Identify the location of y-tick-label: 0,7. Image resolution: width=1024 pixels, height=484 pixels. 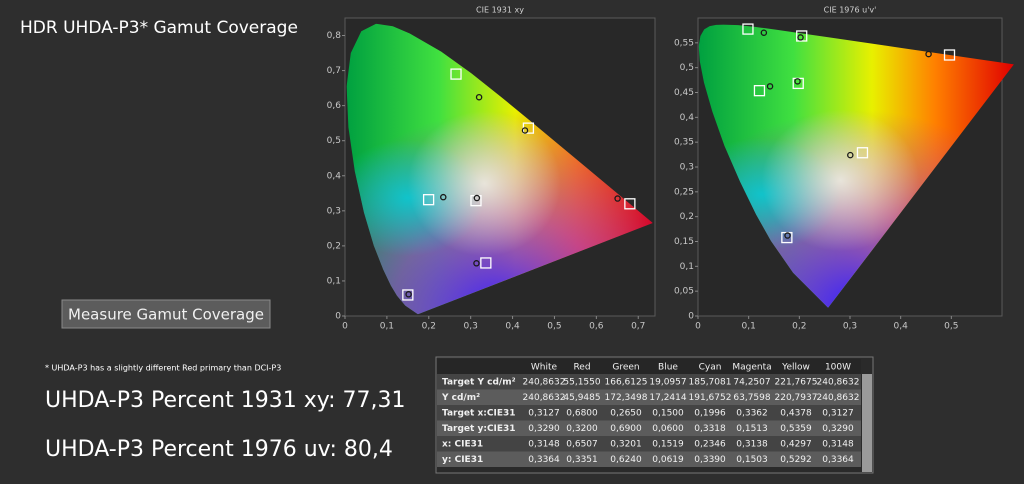
(334, 71).